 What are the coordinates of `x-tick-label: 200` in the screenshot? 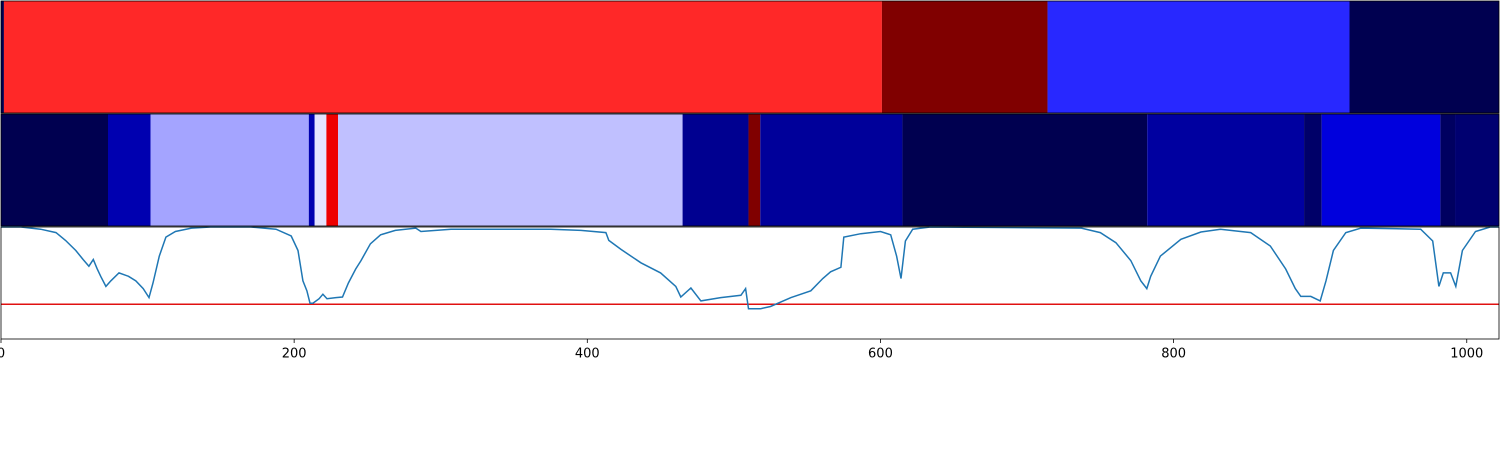 It's located at (294, 354).